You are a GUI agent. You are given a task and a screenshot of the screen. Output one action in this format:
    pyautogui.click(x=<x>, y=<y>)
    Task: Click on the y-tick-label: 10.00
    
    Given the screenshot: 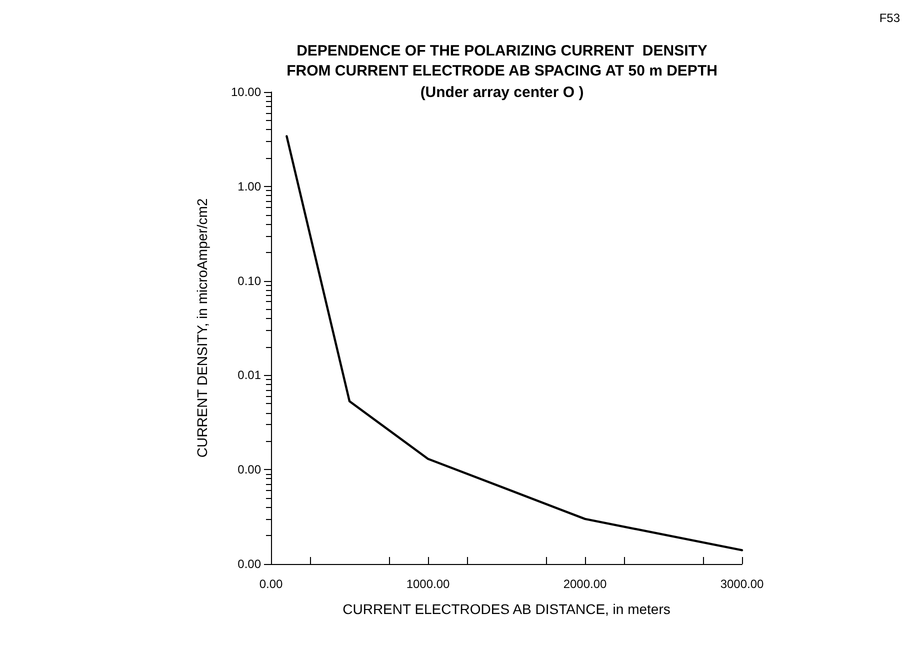 What is the action you would take?
    pyautogui.click(x=246, y=92)
    